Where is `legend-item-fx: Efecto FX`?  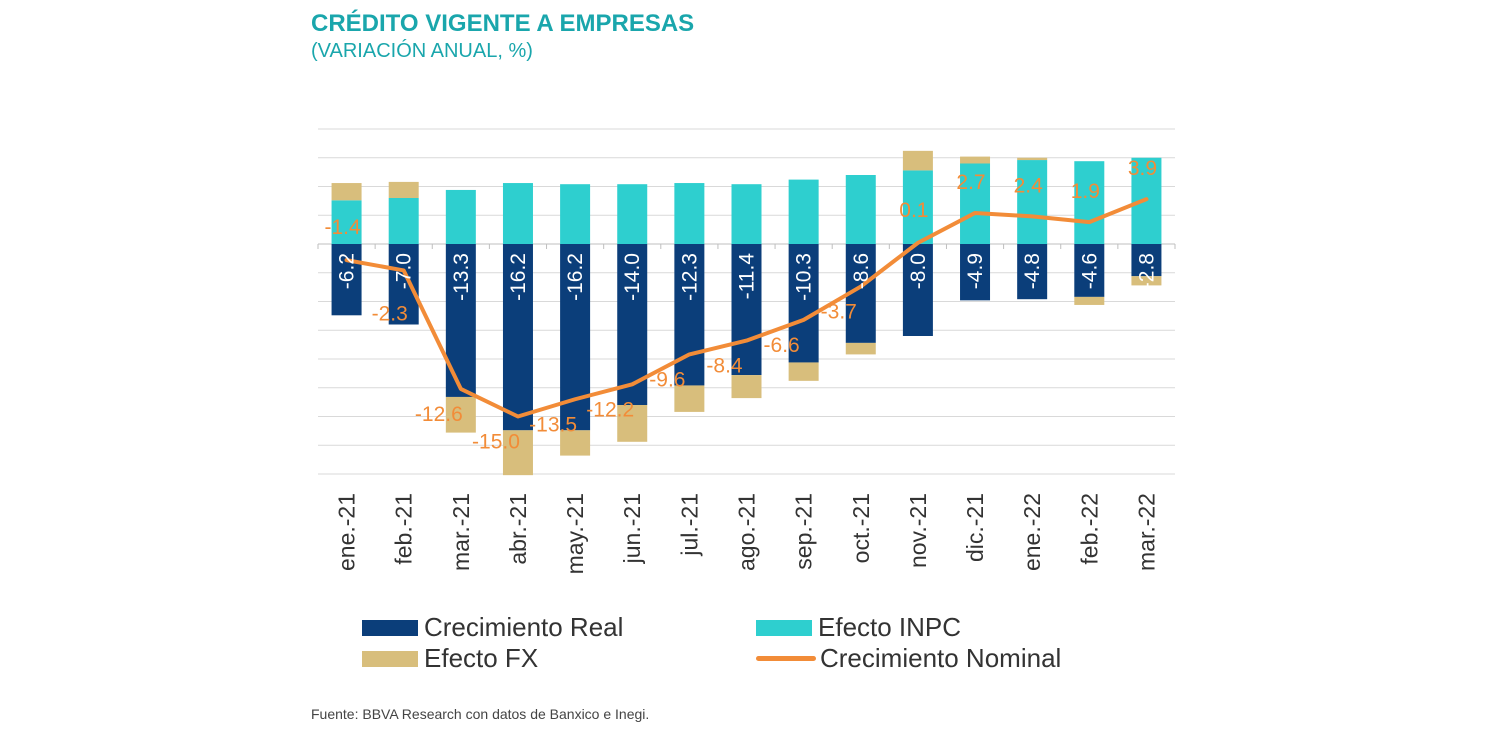 legend-item-fx: Efecto FX is located at coordinates (450, 658).